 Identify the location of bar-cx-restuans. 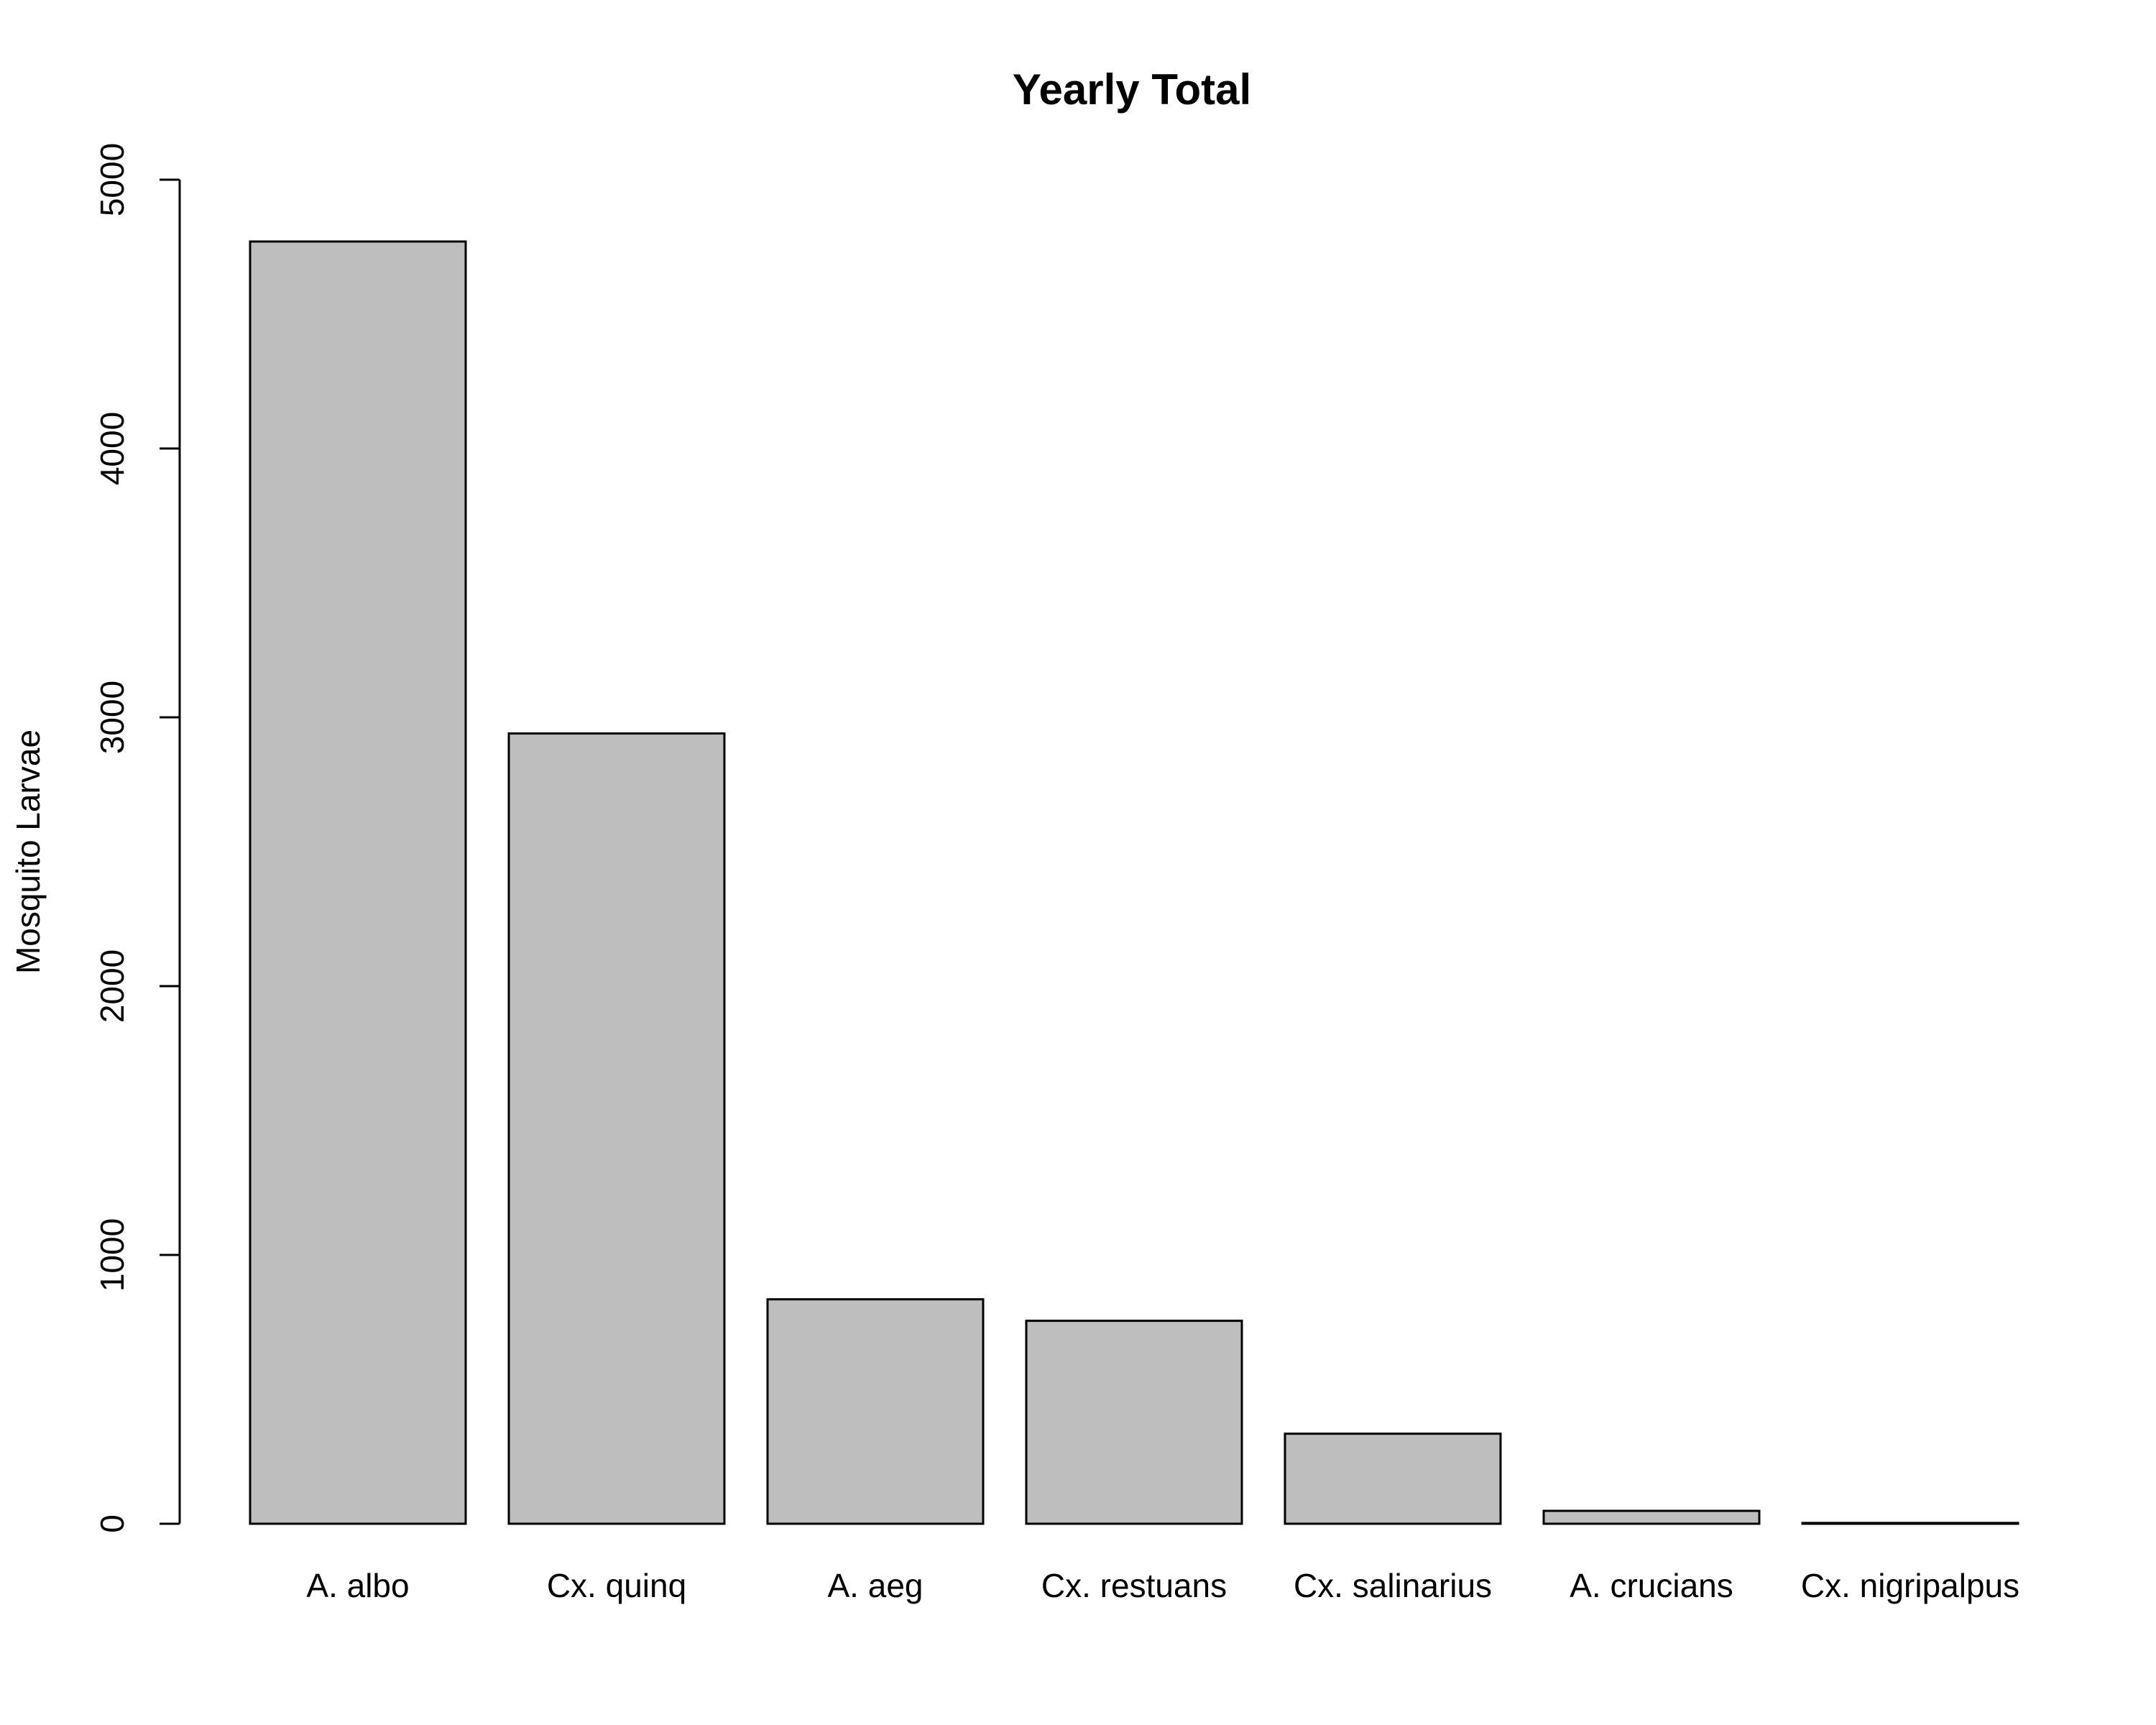
(1134, 1422).